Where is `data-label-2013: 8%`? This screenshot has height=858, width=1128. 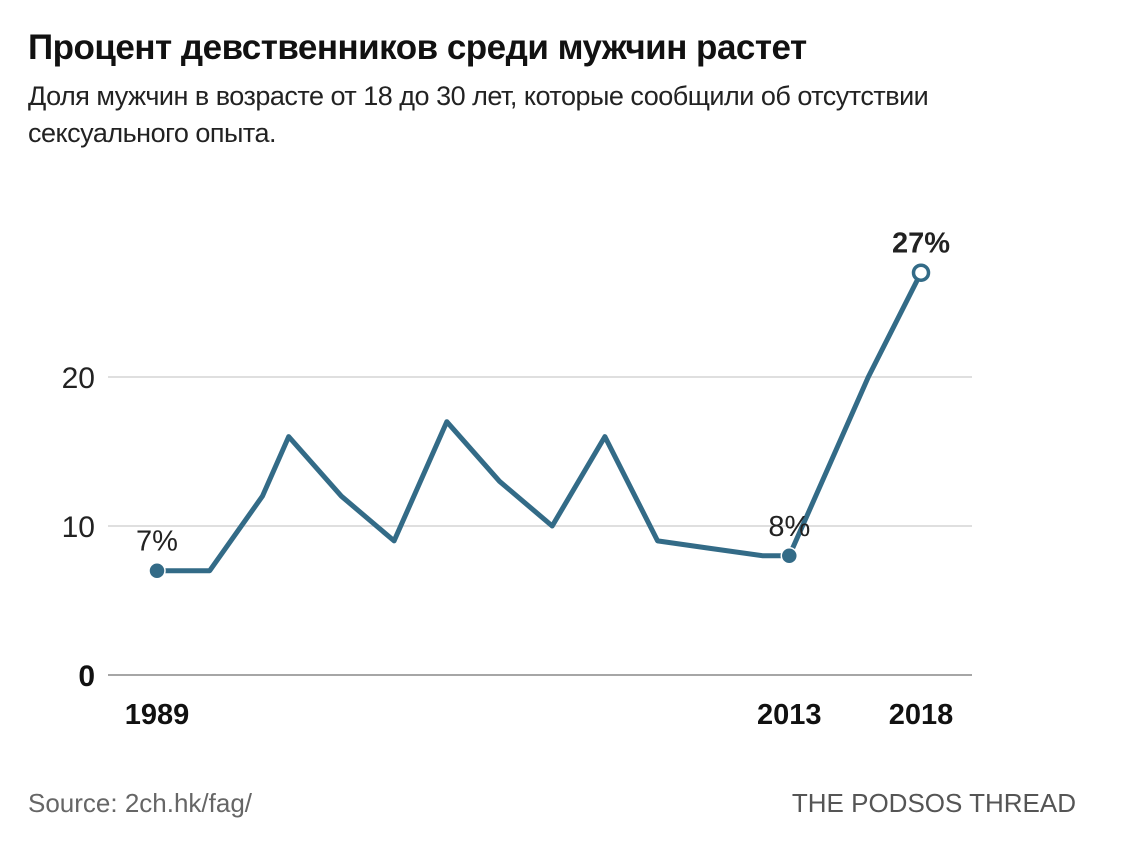 data-label-2013: 8% is located at coordinates (789, 527).